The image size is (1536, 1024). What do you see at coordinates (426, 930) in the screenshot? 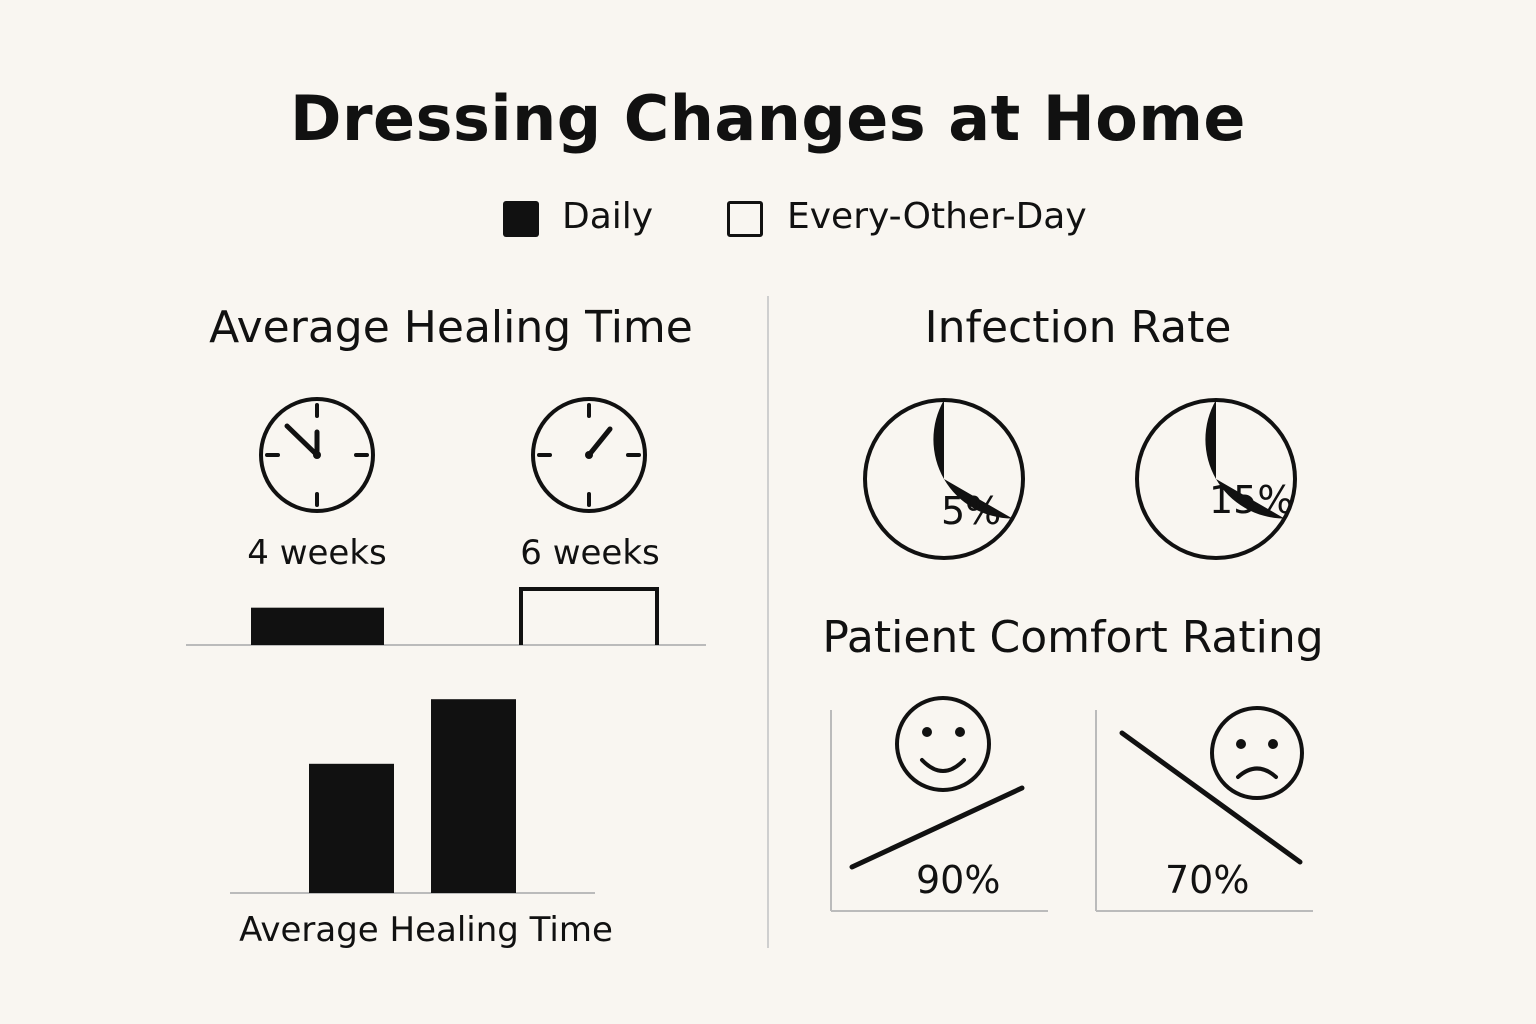
I see `healing-bar-xlabel: Average Healing Time` at bounding box center [426, 930].